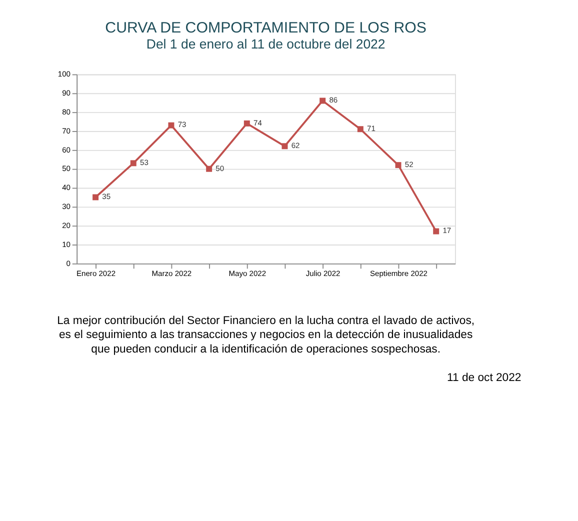 The width and height of the screenshot is (578, 521). Describe the element at coordinates (106, 197) in the screenshot. I see `data-label: 35` at that location.